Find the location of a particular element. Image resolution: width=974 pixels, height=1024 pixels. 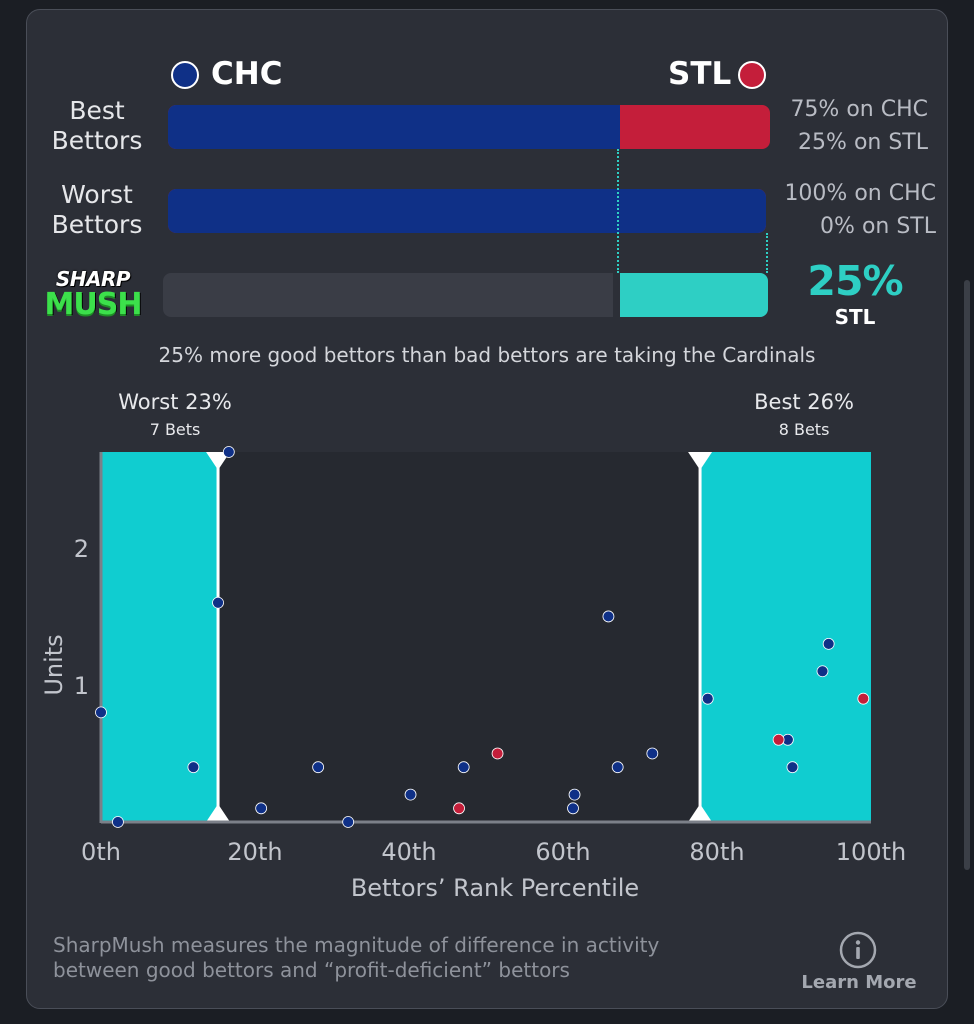

scrollbar is located at coordinates (967, 575).